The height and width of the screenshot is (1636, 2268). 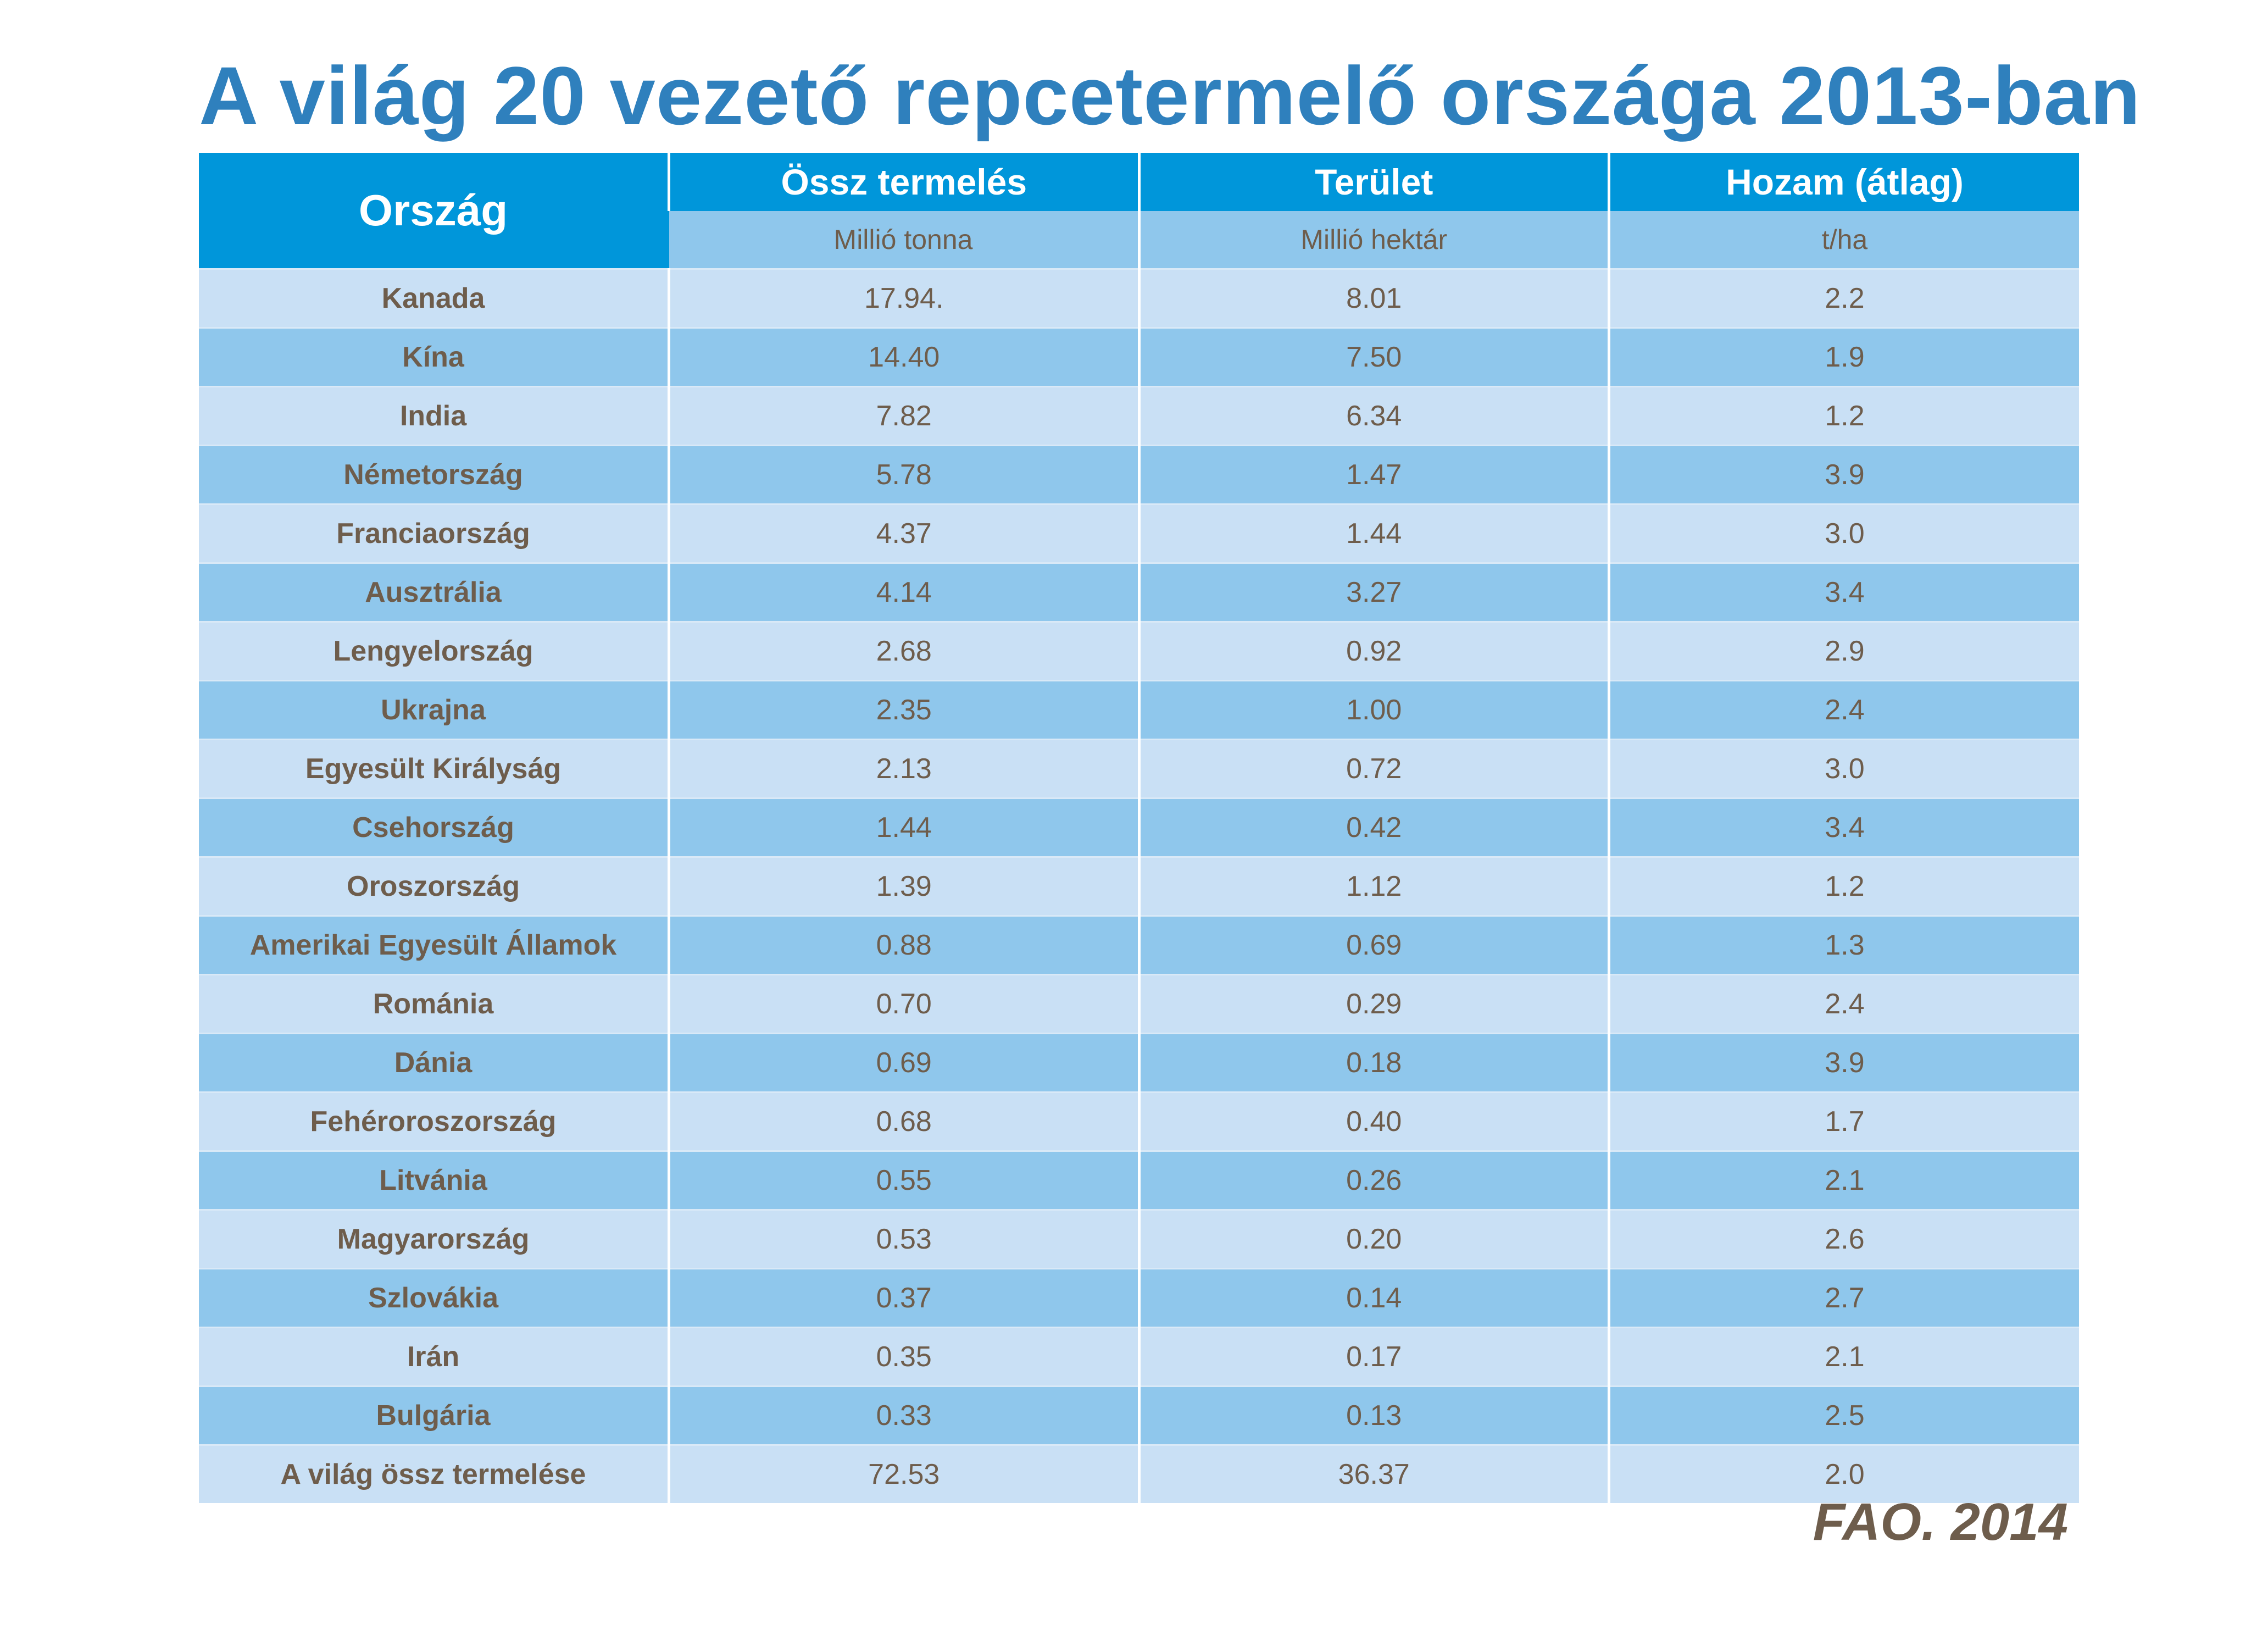 What do you see at coordinates (1373, 240) in the screenshot?
I see `unit-area: Millió hektár` at bounding box center [1373, 240].